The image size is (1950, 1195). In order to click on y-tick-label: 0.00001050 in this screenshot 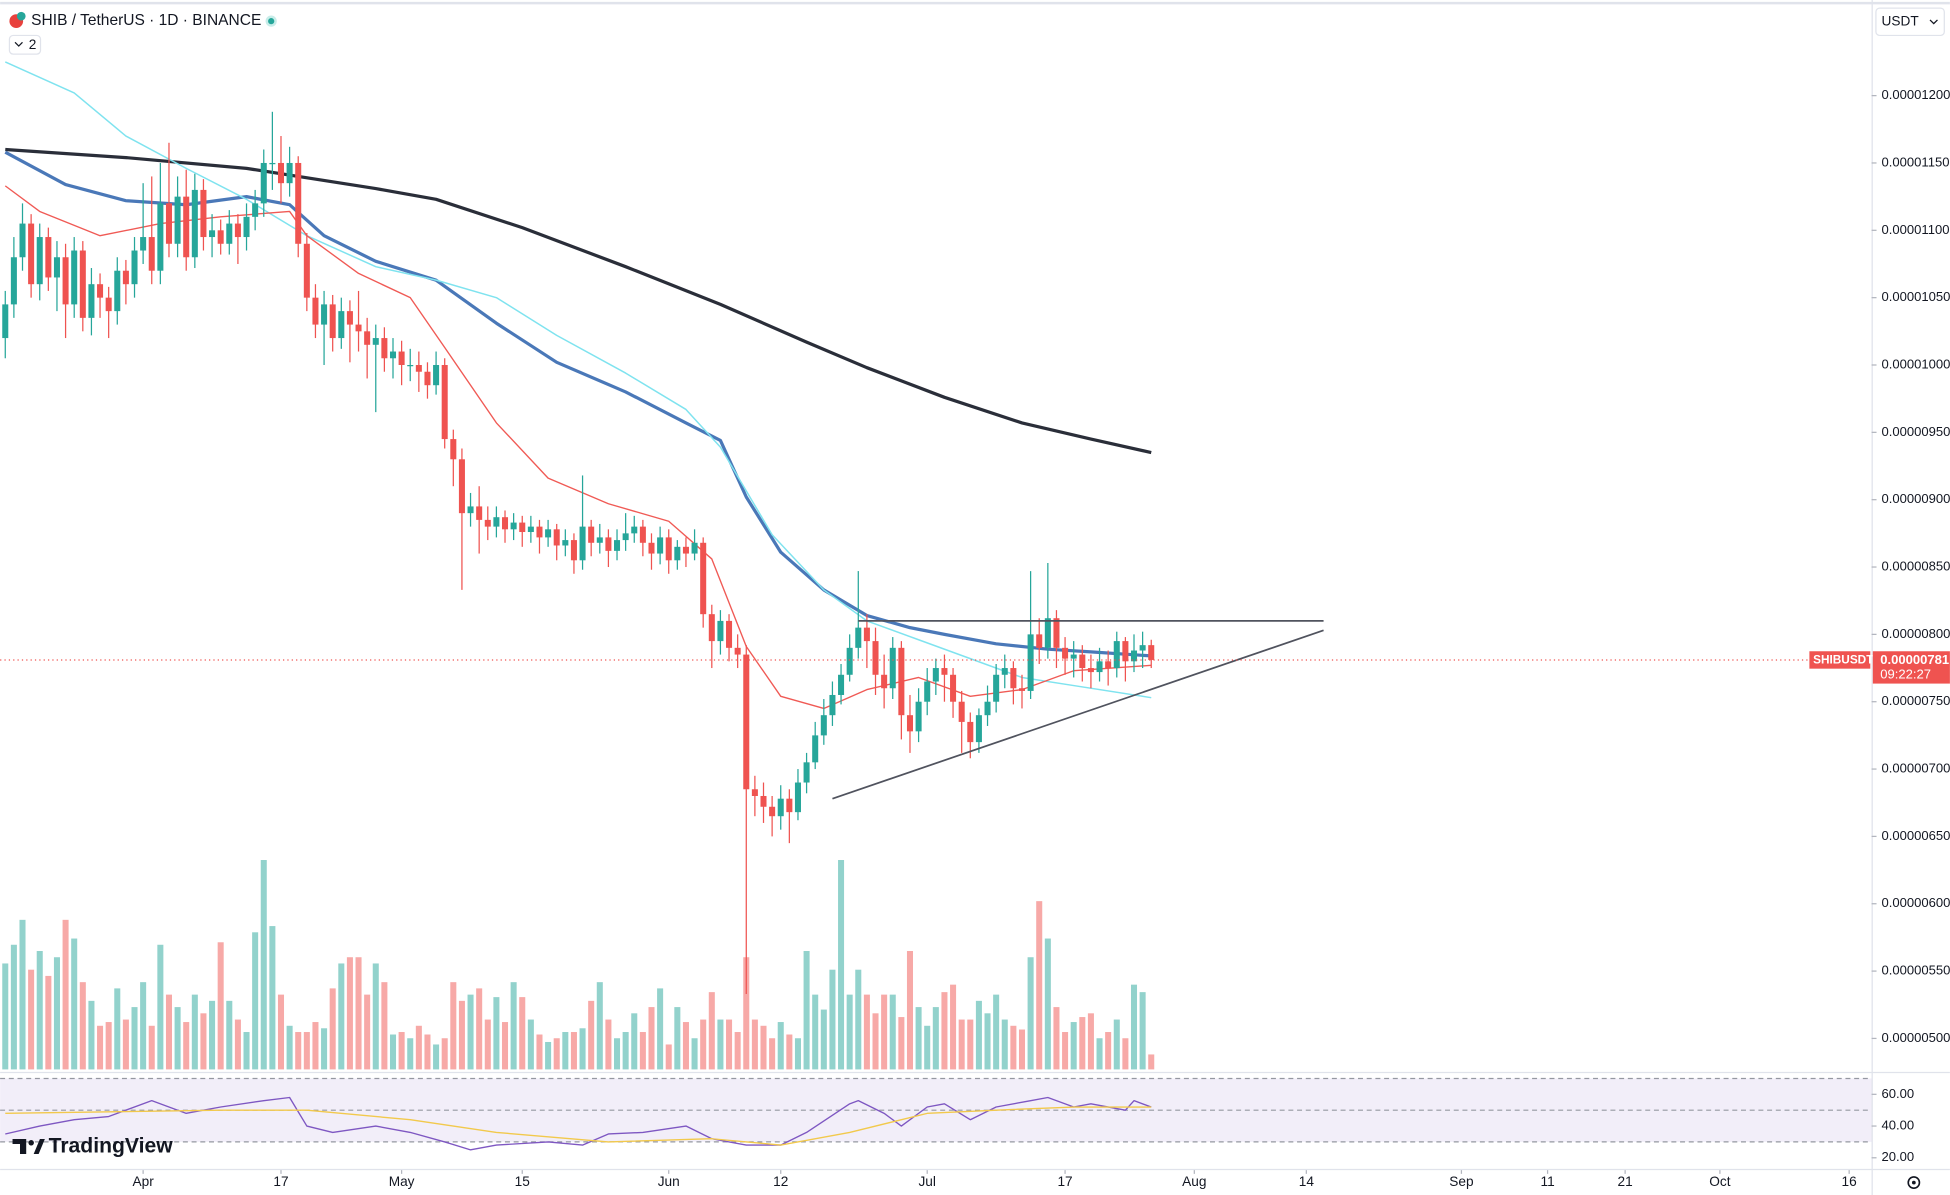, I will do `click(1916, 296)`.